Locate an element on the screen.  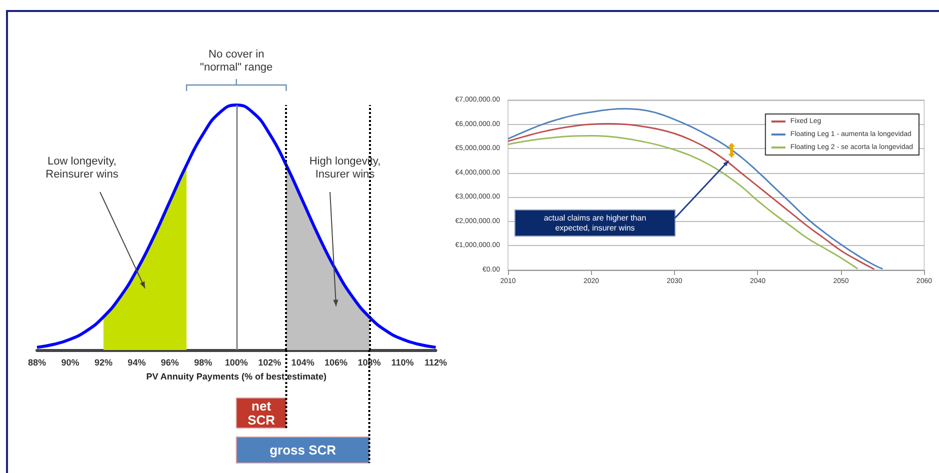
x-tick-label: 90% is located at coordinates (70, 363).